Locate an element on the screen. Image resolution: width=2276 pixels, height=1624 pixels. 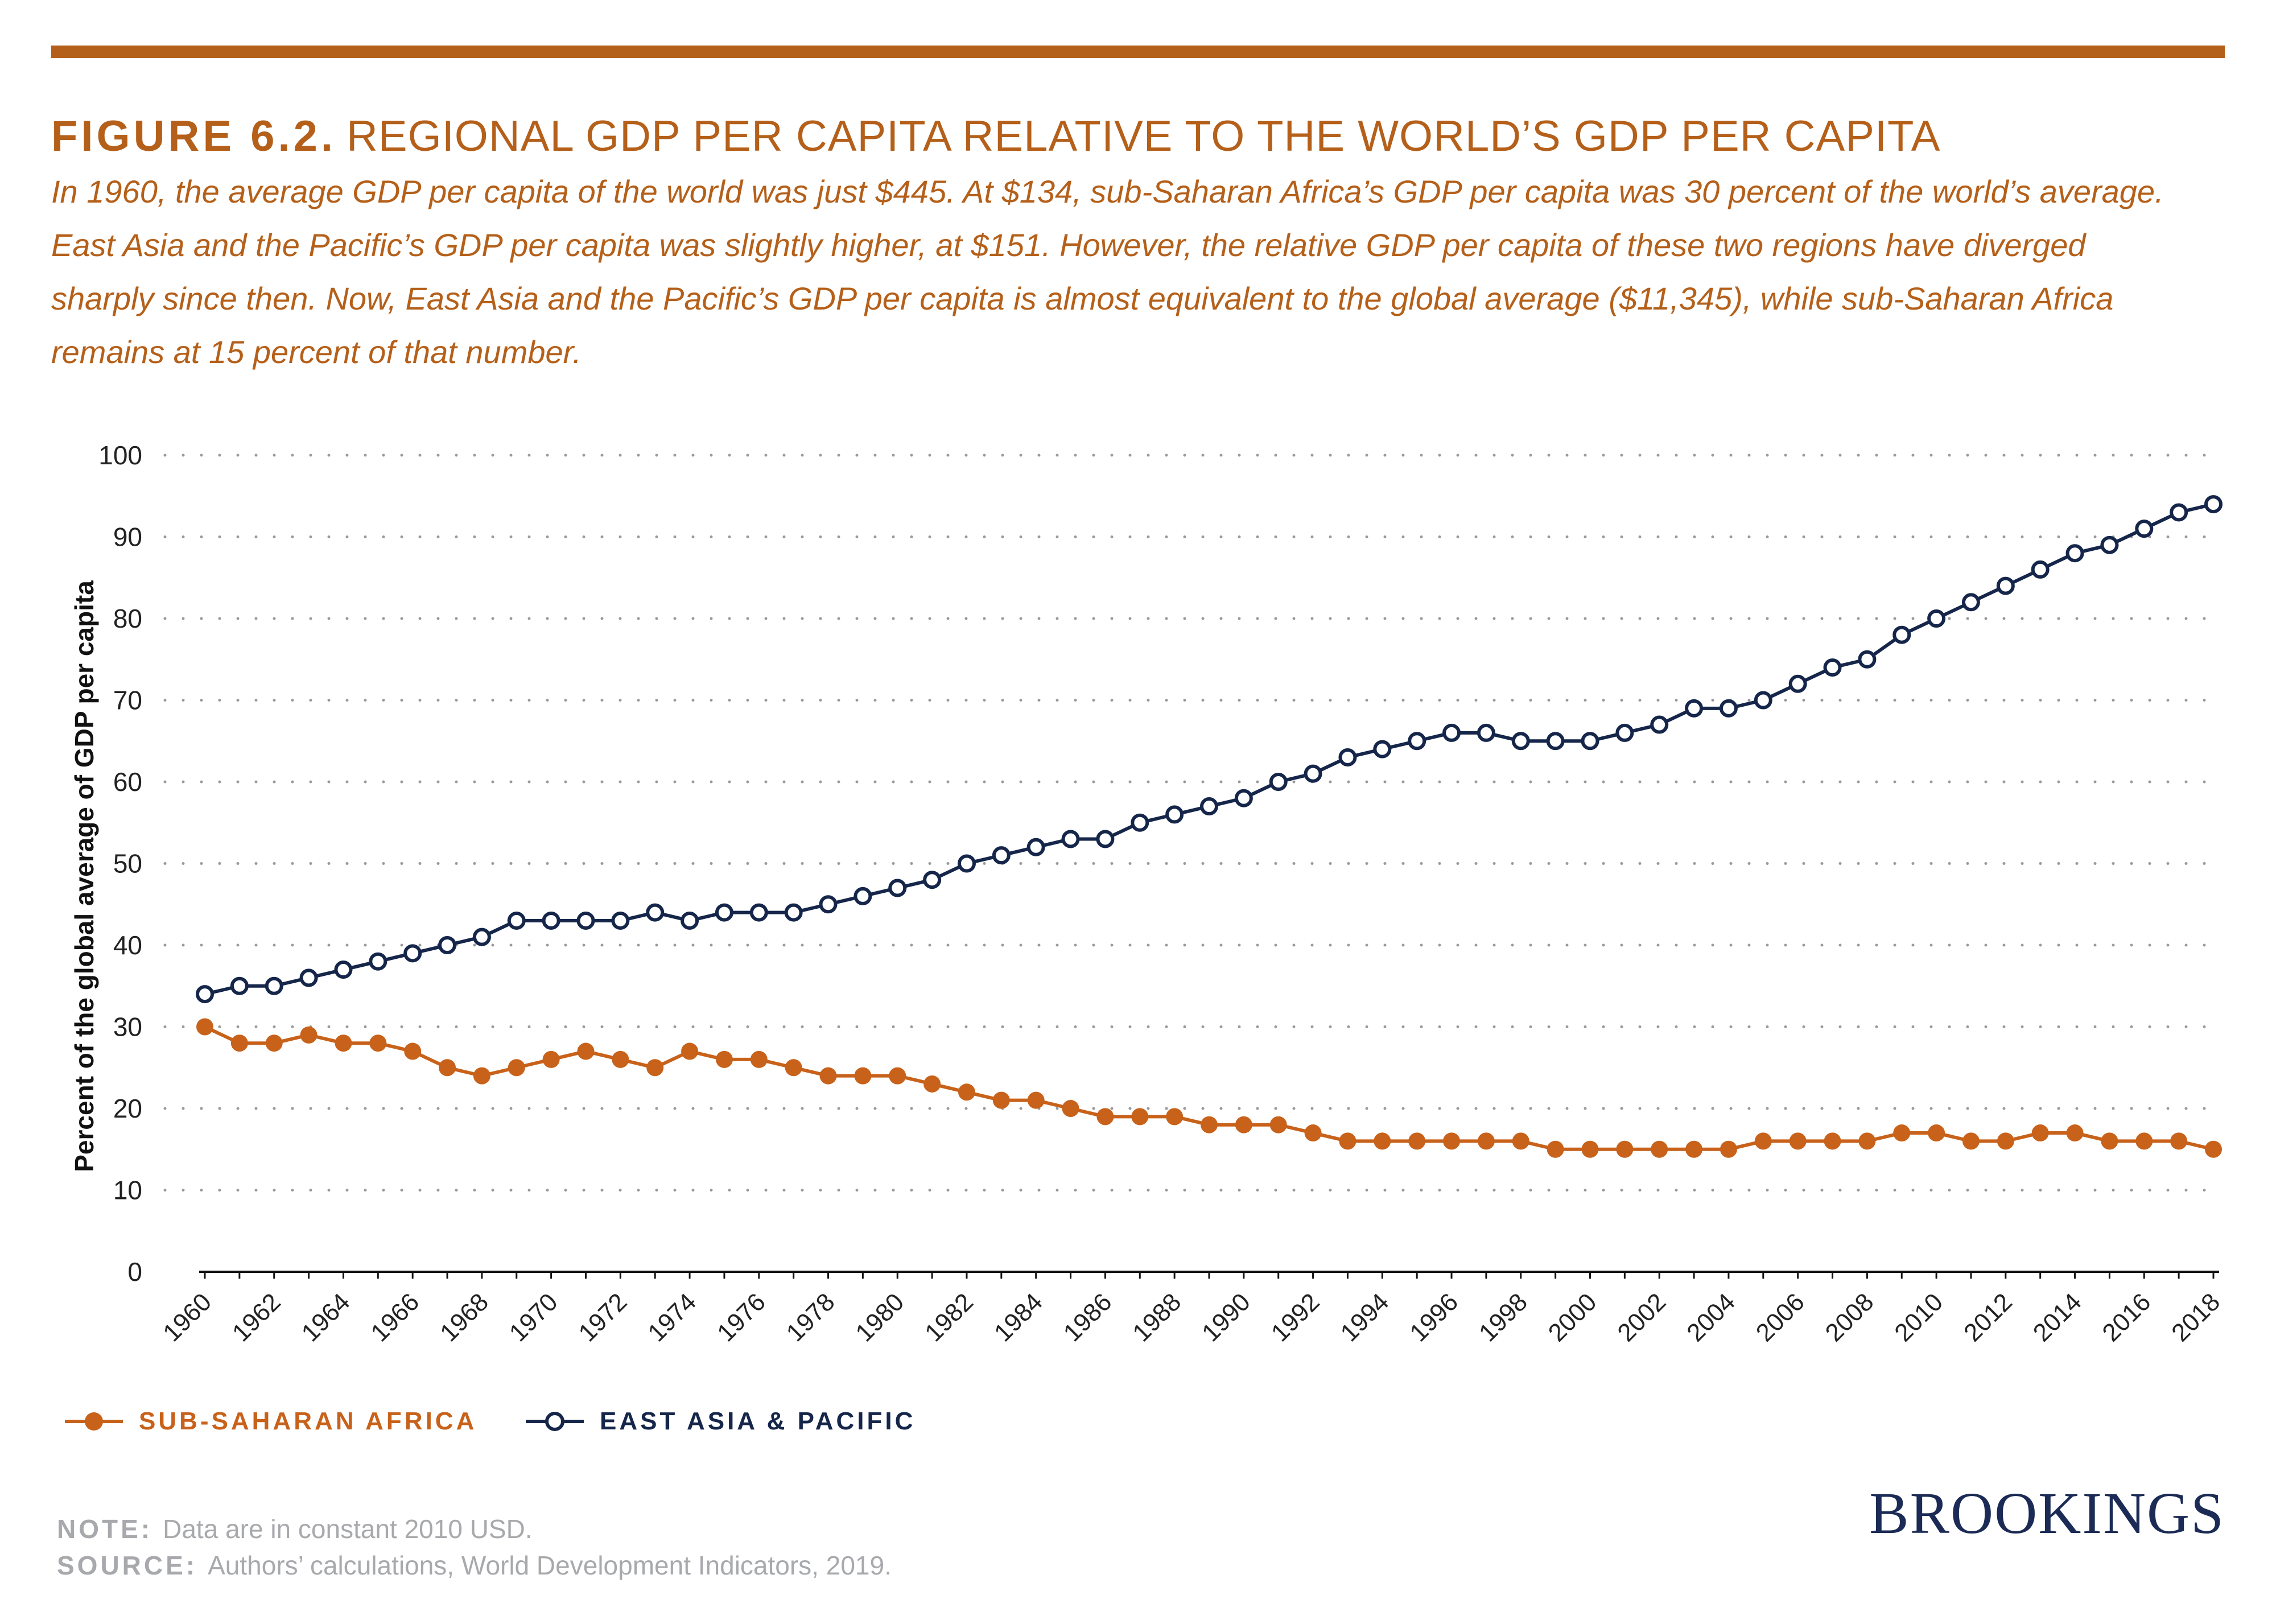
data-point-0-2000 is located at coordinates (1590, 1149).